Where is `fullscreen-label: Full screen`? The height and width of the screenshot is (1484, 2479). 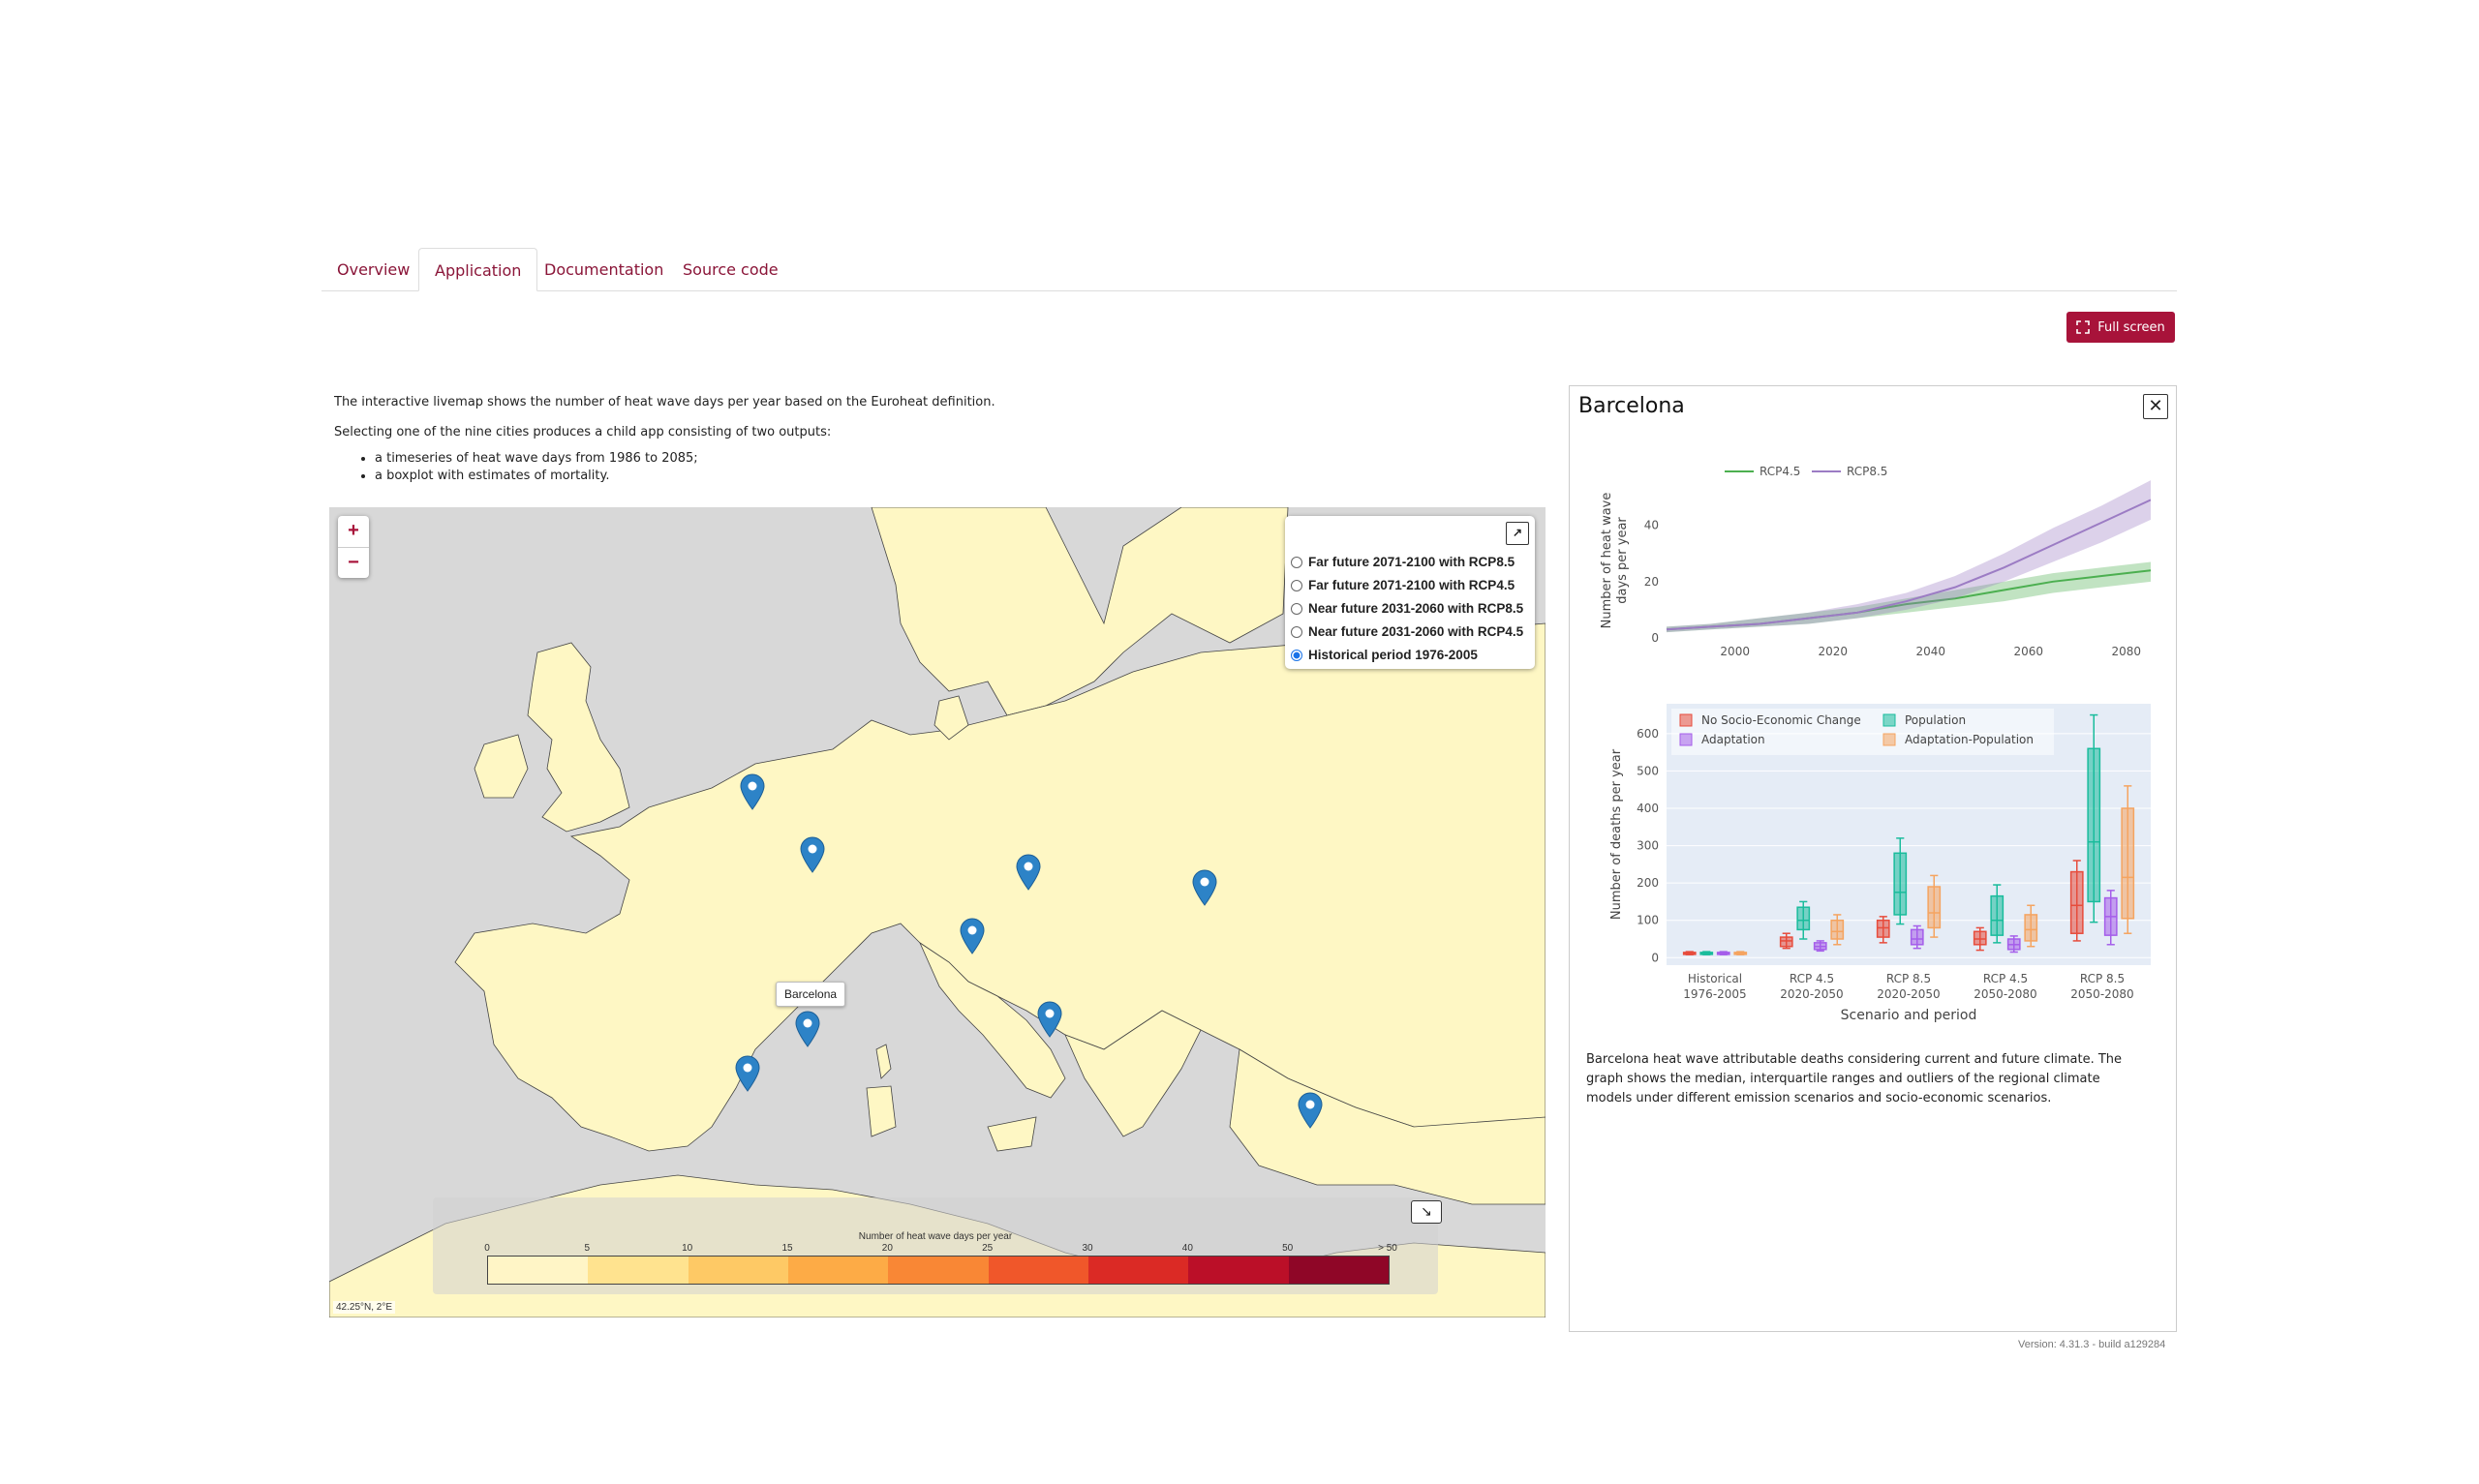 fullscreen-label: Full screen is located at coordinates (2131, 327).